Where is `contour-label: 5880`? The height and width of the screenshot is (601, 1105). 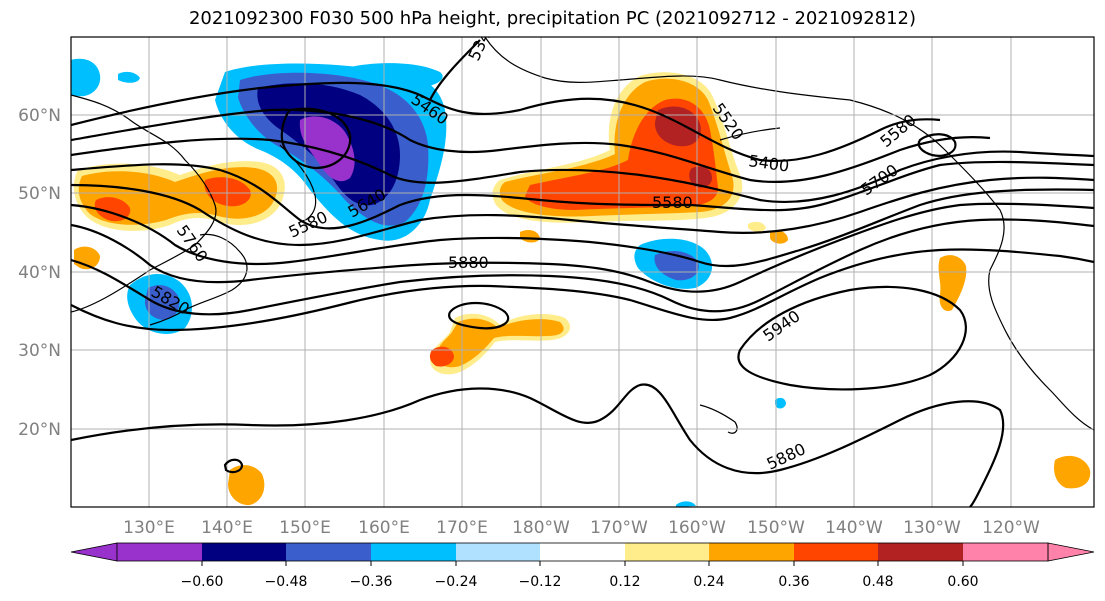
contour-label: 5880 is located at coordinates (468, 262).